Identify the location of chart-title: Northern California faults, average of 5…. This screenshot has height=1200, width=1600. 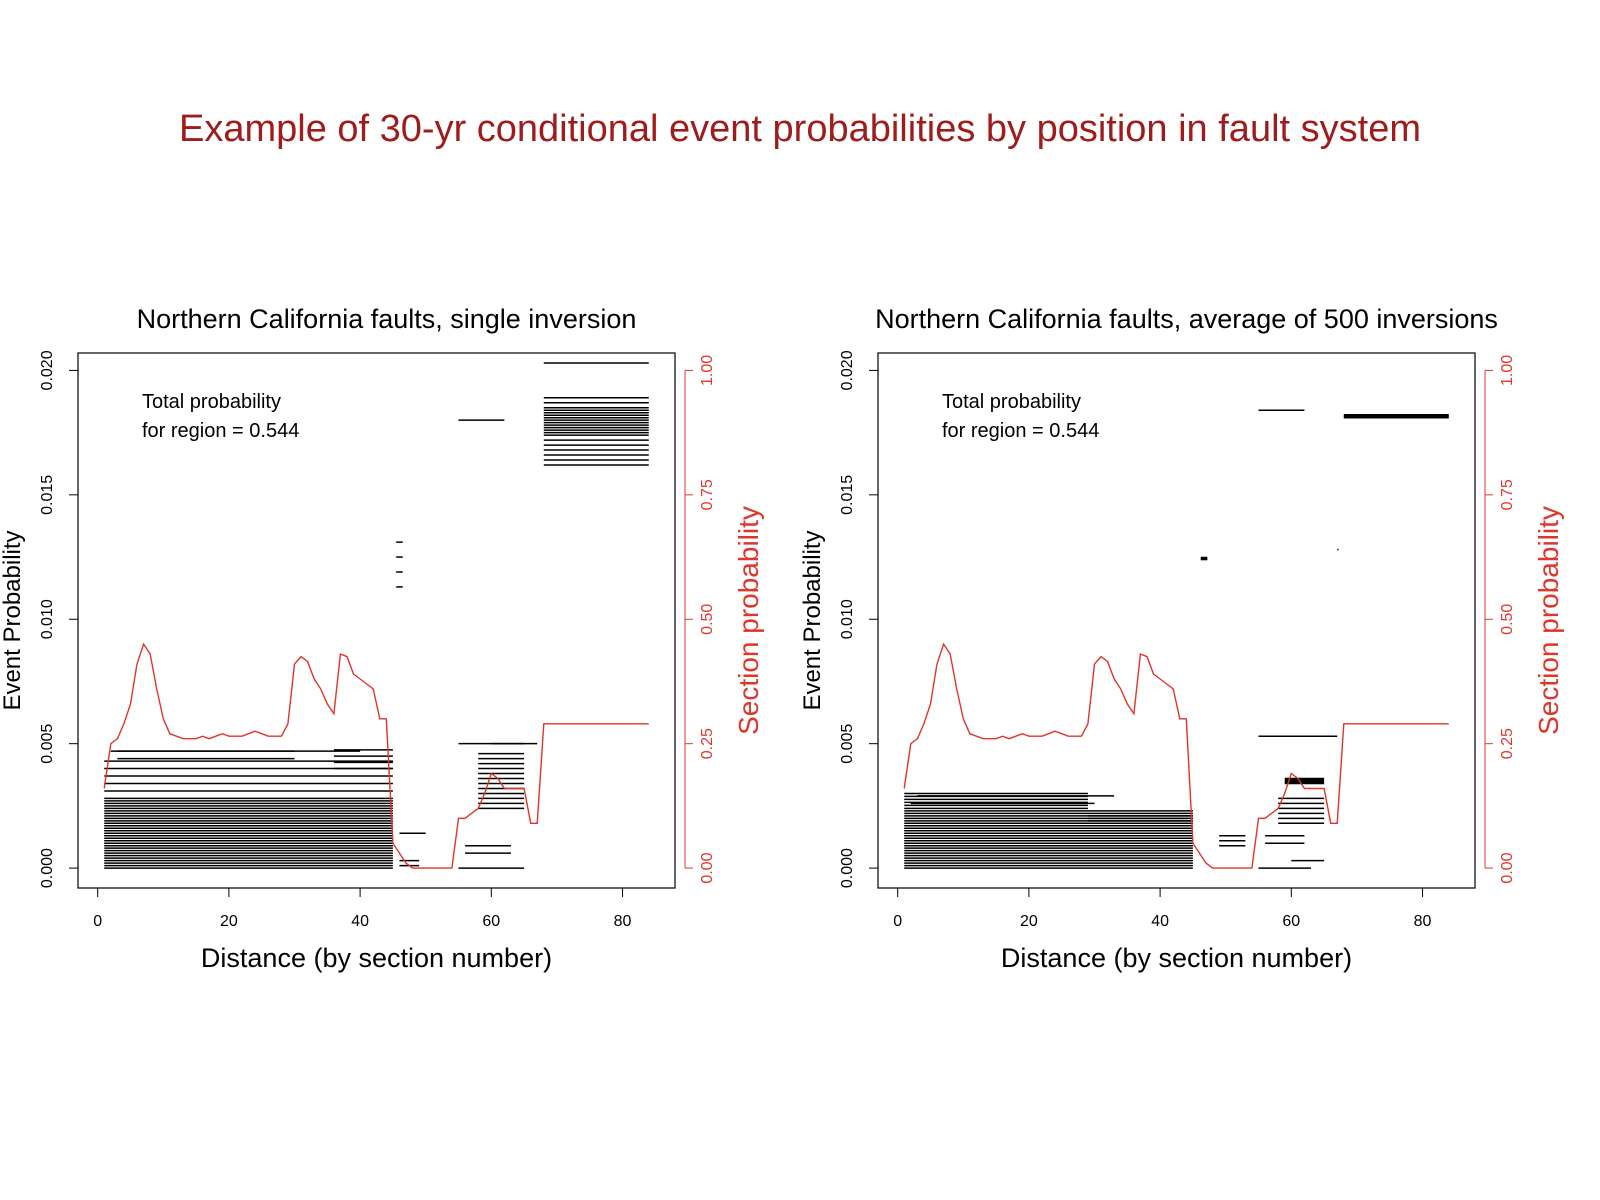
(1186, 319).